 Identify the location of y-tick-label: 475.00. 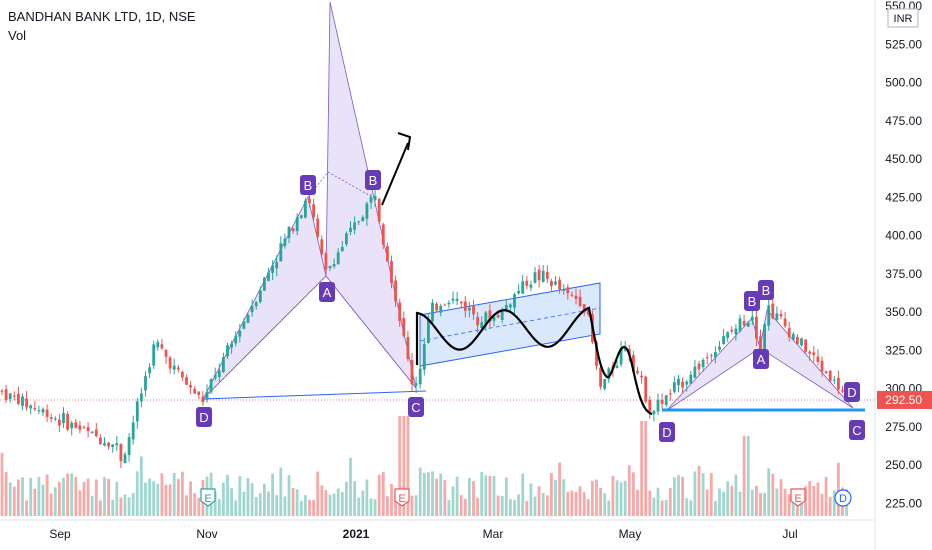
(903, 121).